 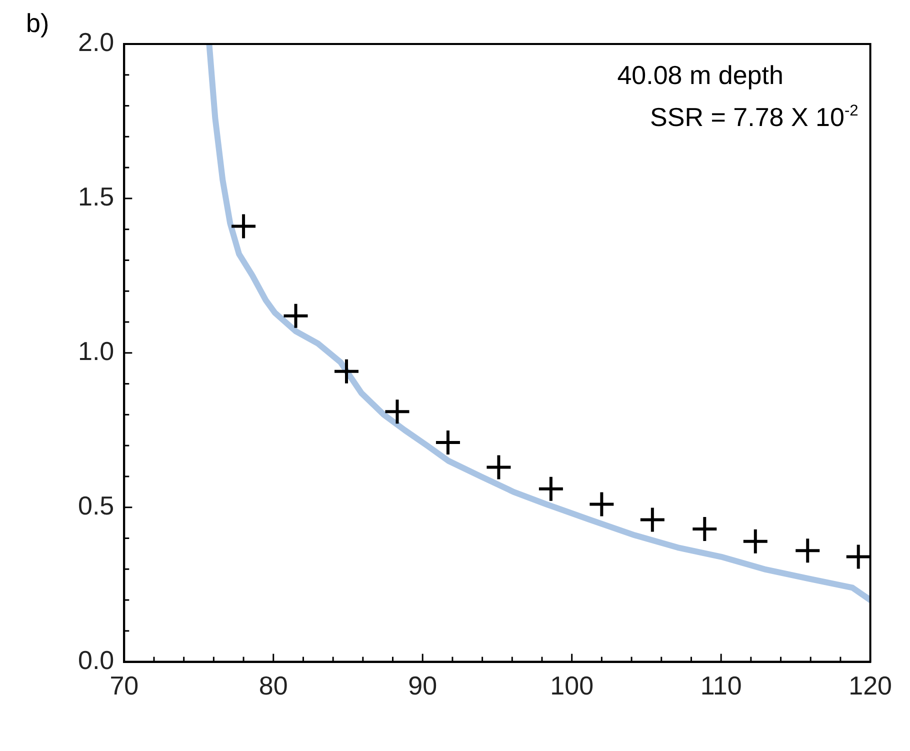 What do you see at coordinates (870, 685) in the screenshot?
I see `x-tick-label: 120` at bounding box center [870, 685].